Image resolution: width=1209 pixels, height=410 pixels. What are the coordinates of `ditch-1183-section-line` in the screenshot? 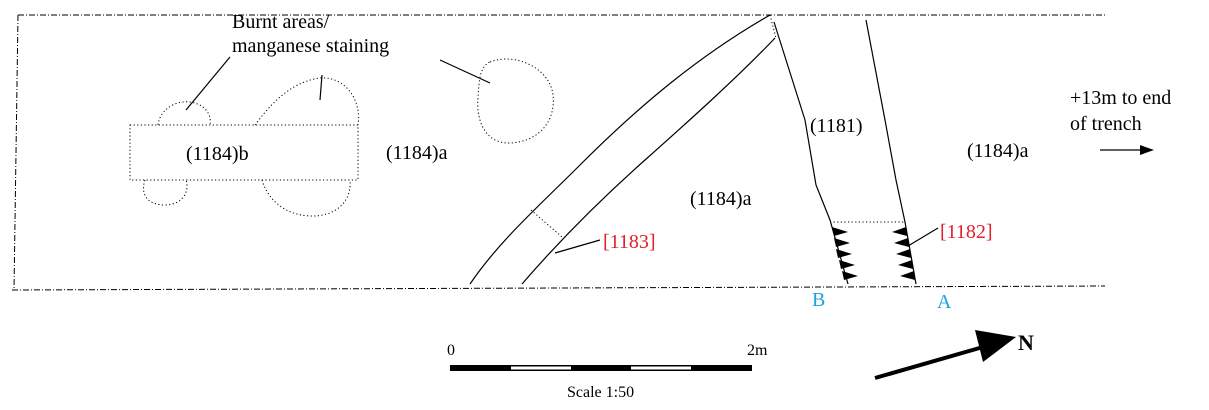 It's located at (546, 223).